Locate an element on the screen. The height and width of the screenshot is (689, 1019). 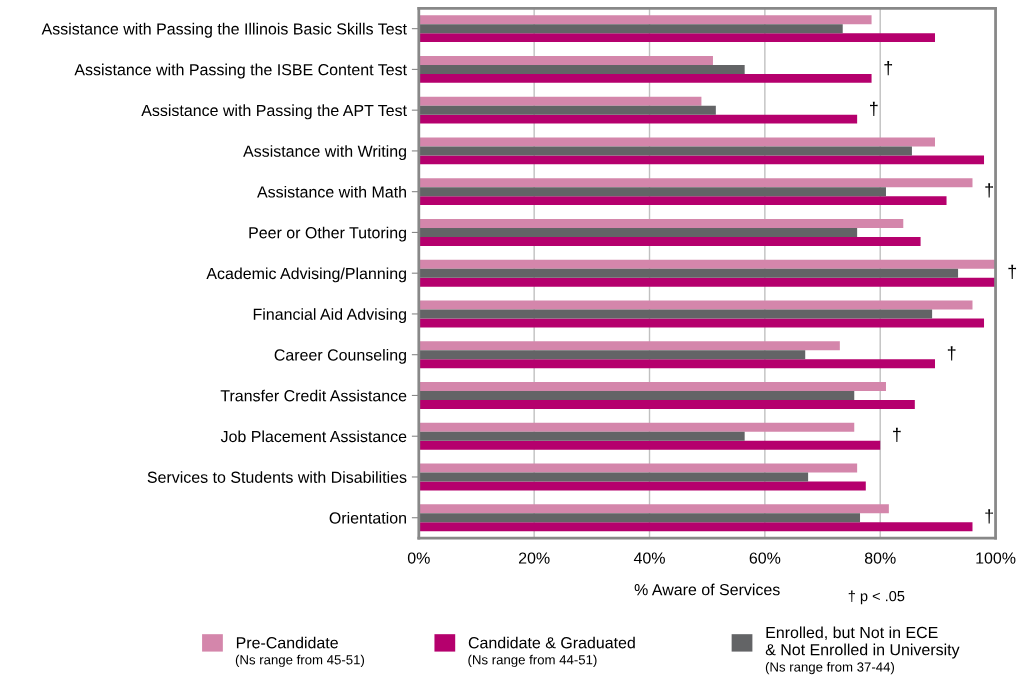
x-tick-label: 20% is located at coordinates (534, 558).